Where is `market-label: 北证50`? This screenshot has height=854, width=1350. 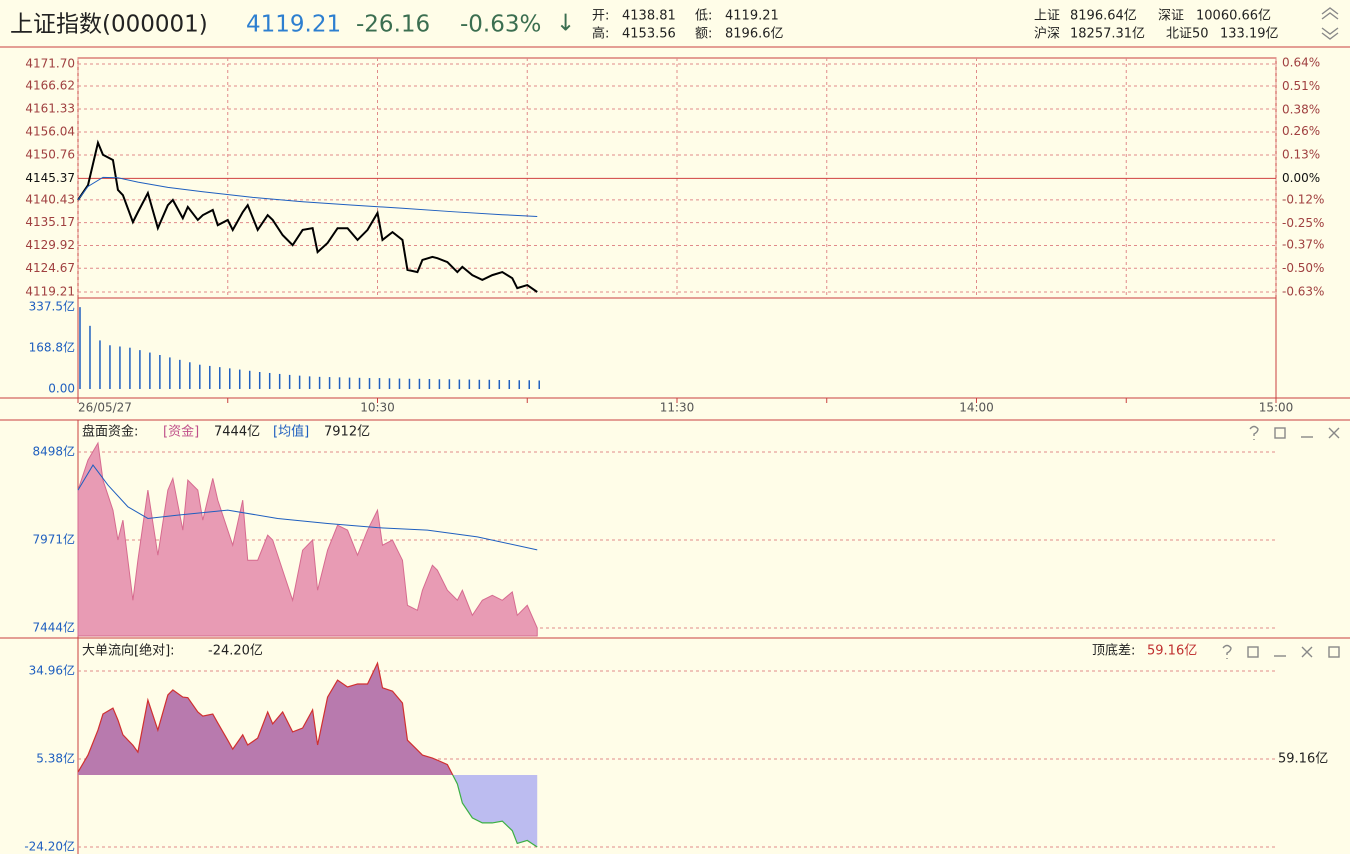
market-label: 北证50 is located at coordinates (1187, 34).